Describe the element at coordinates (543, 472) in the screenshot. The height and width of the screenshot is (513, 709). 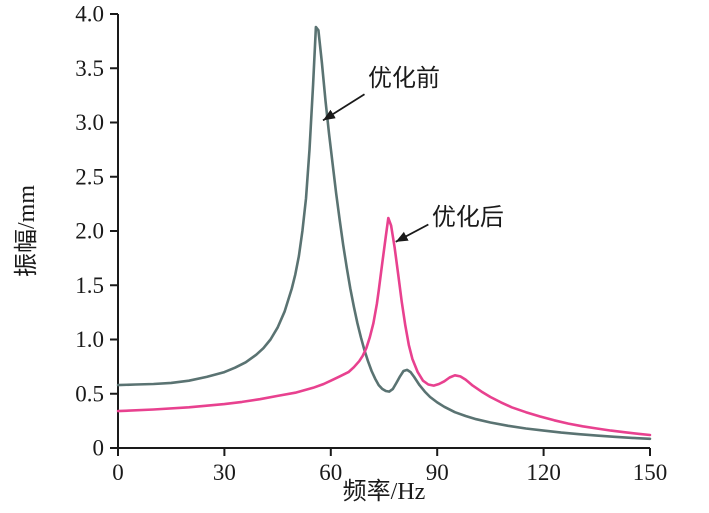
I see `x-tick-label: 120` at that location.